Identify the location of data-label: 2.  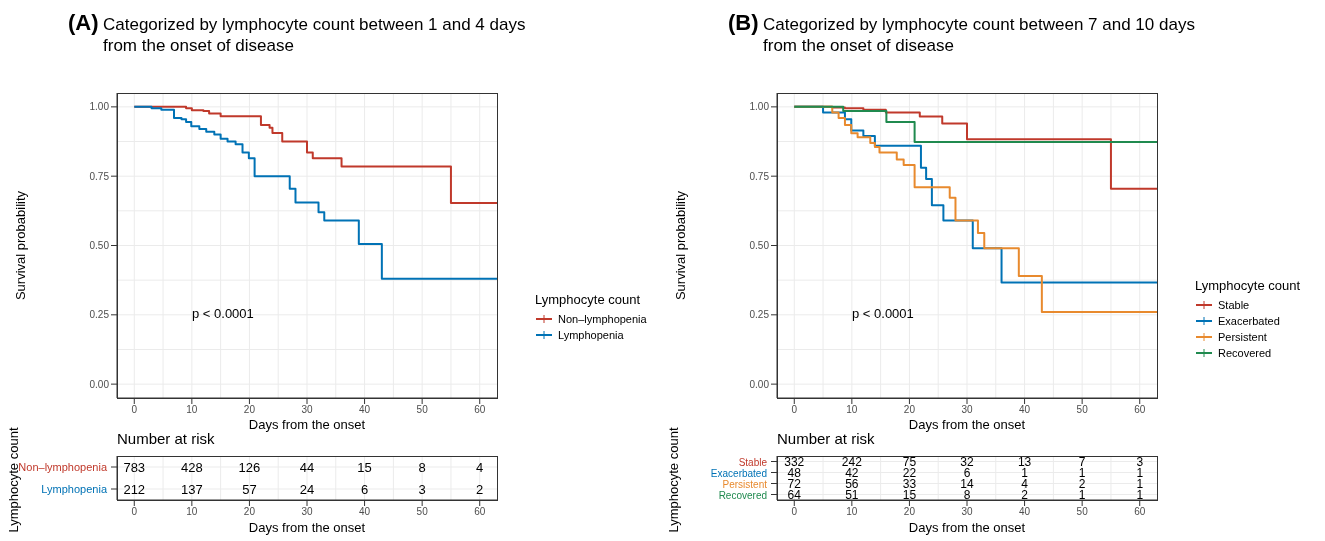
(480, 489).